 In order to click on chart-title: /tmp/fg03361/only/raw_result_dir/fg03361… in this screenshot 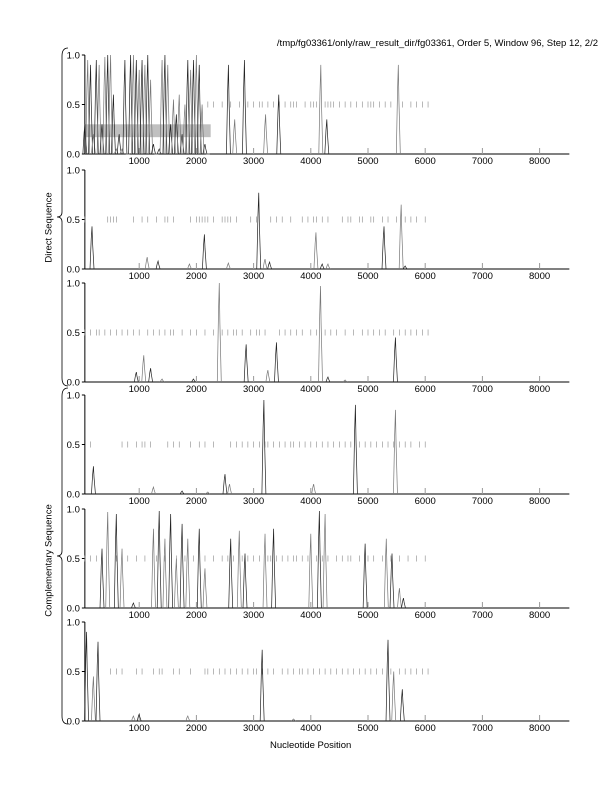, I will do `click(437, 43)`.